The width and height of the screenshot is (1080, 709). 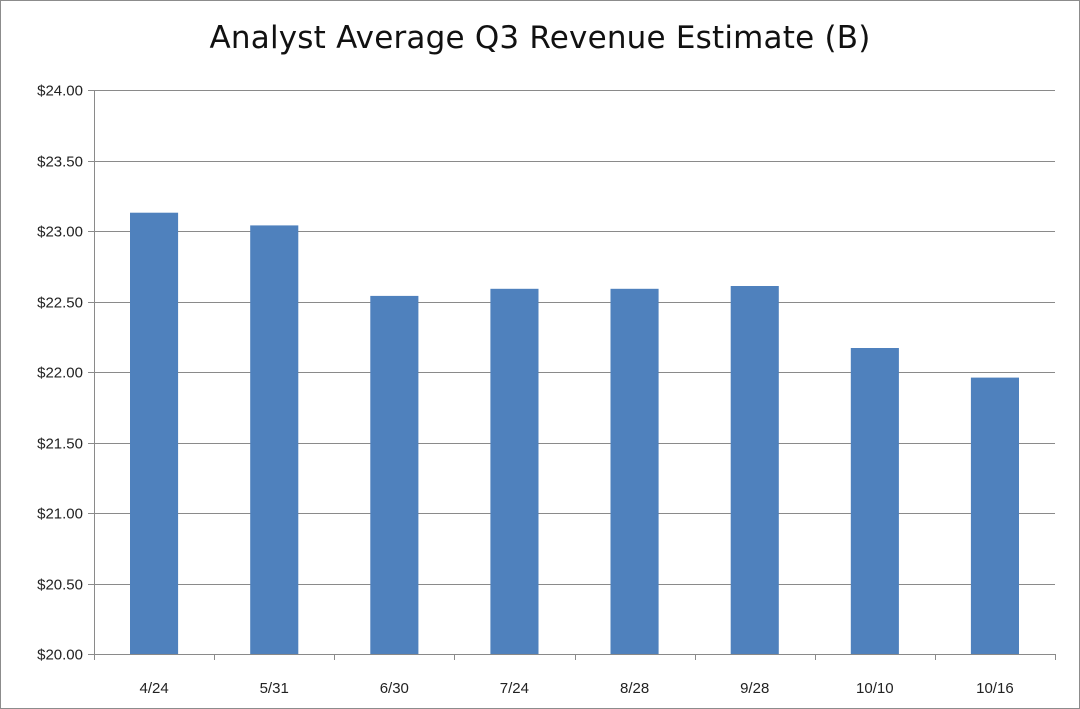 What do you see at coordinates (634, 688) in the screenshot?
I see `x-tick-label: 8/28` at bounding box center [634, 688].